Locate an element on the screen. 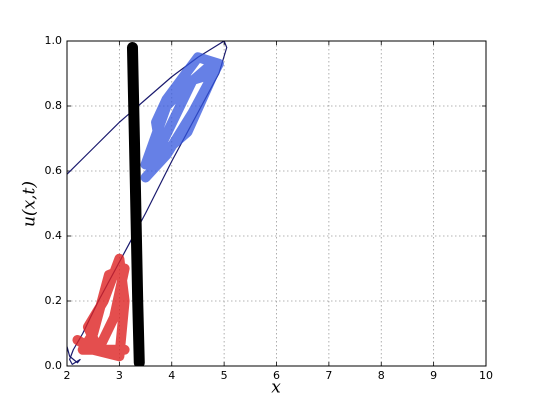  y-tick-label: 1.0 is located at coordinates (54, 40).